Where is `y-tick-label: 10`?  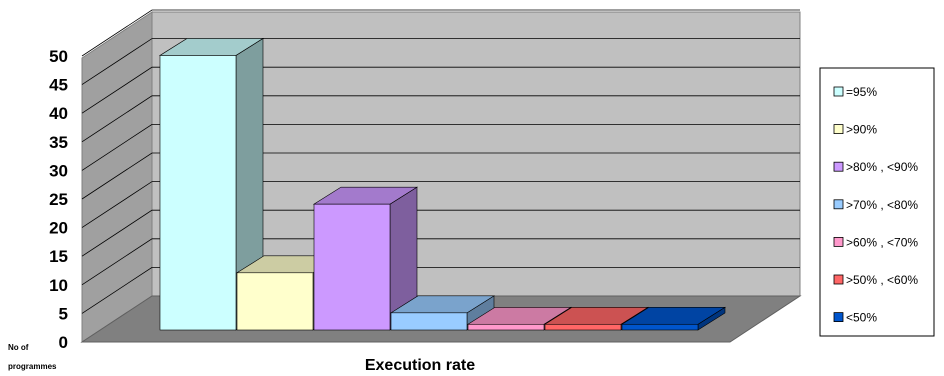
y-tick-label: 10 is located at coordinates (58, 285).